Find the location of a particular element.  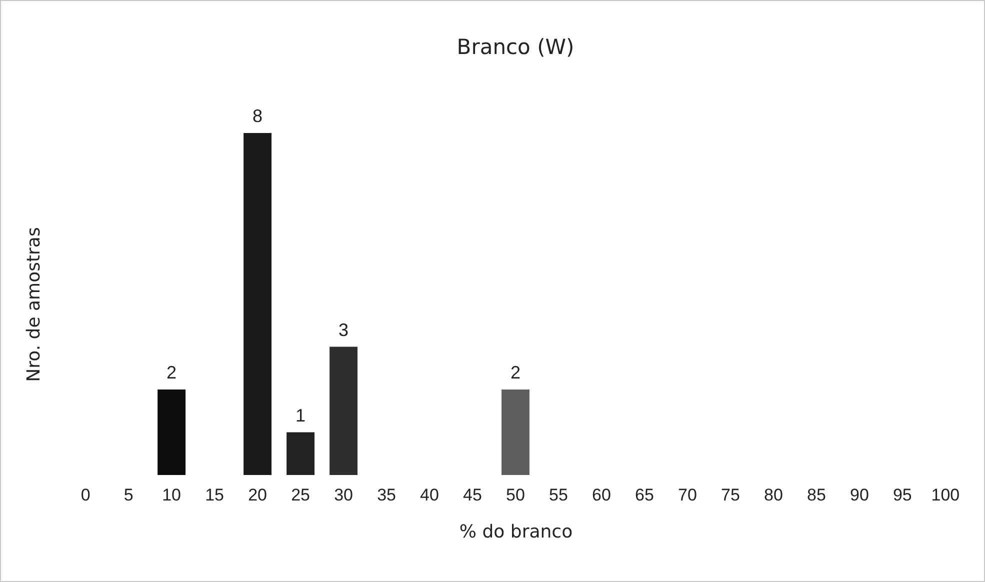

x-tick-label: 25 is located at coordinates (300, 495).